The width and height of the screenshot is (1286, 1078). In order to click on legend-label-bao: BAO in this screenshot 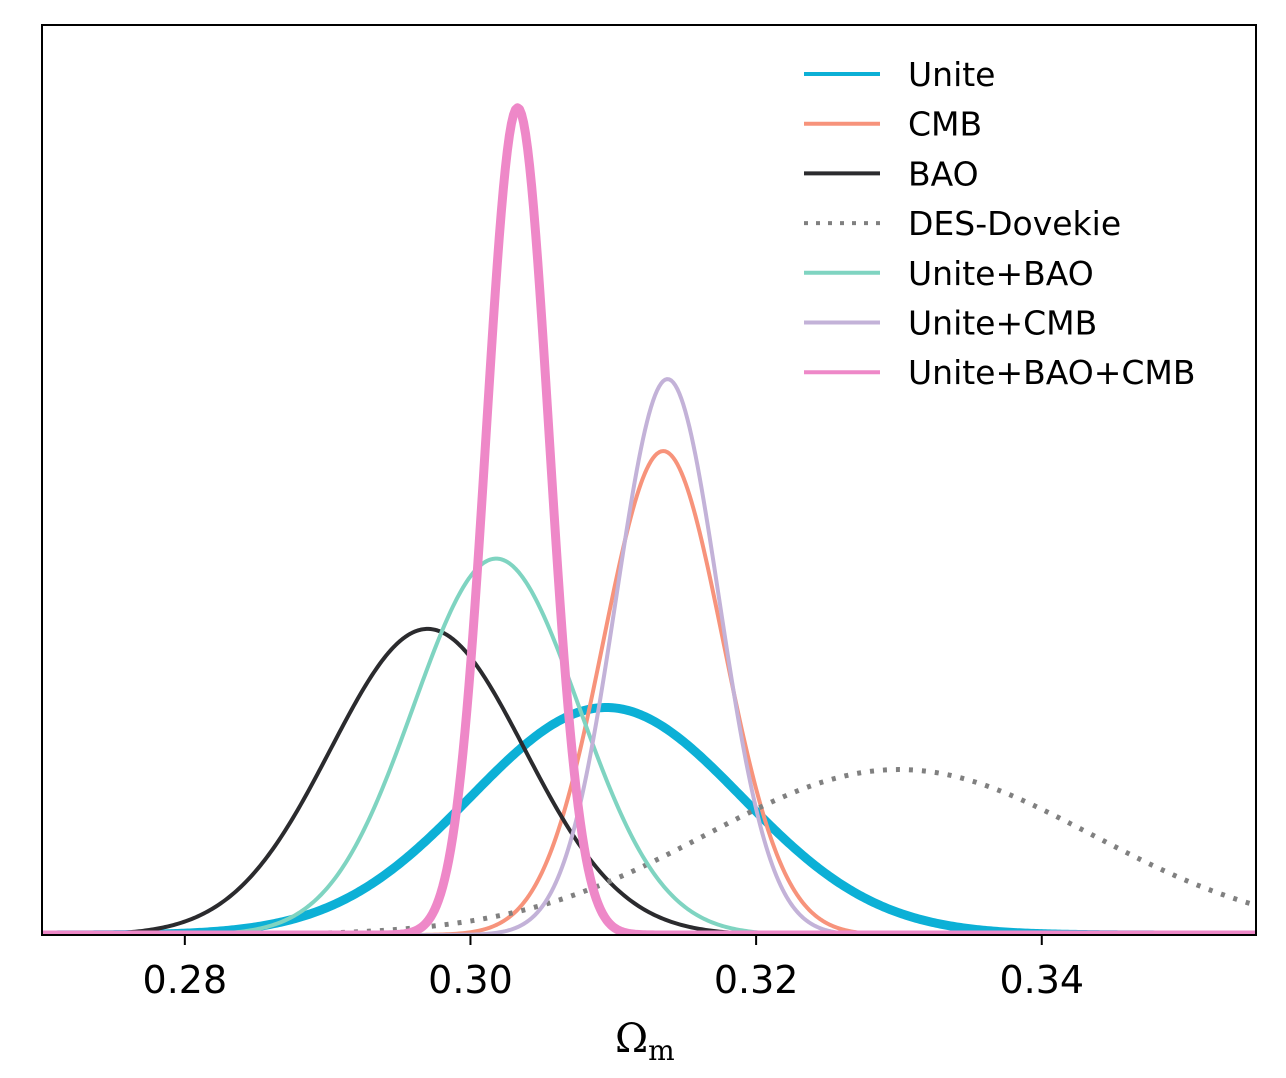, I will do `click(943, 173)`.